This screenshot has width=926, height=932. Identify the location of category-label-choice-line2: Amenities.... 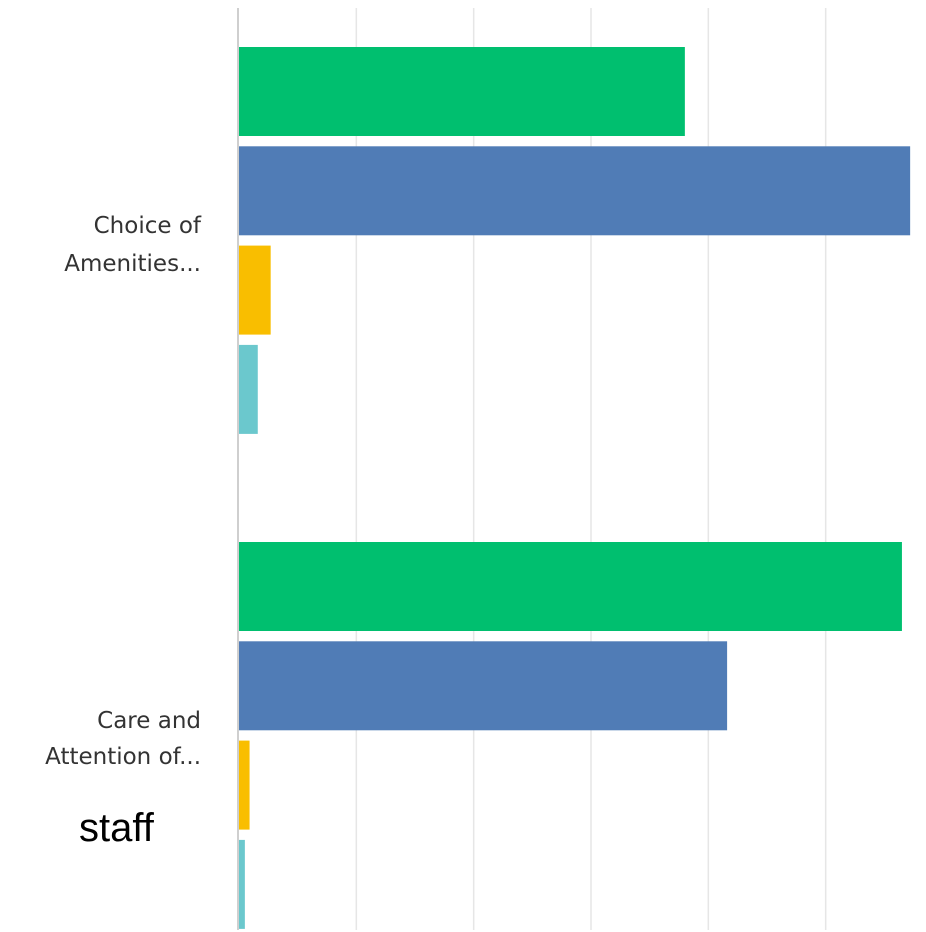
(132, 264).